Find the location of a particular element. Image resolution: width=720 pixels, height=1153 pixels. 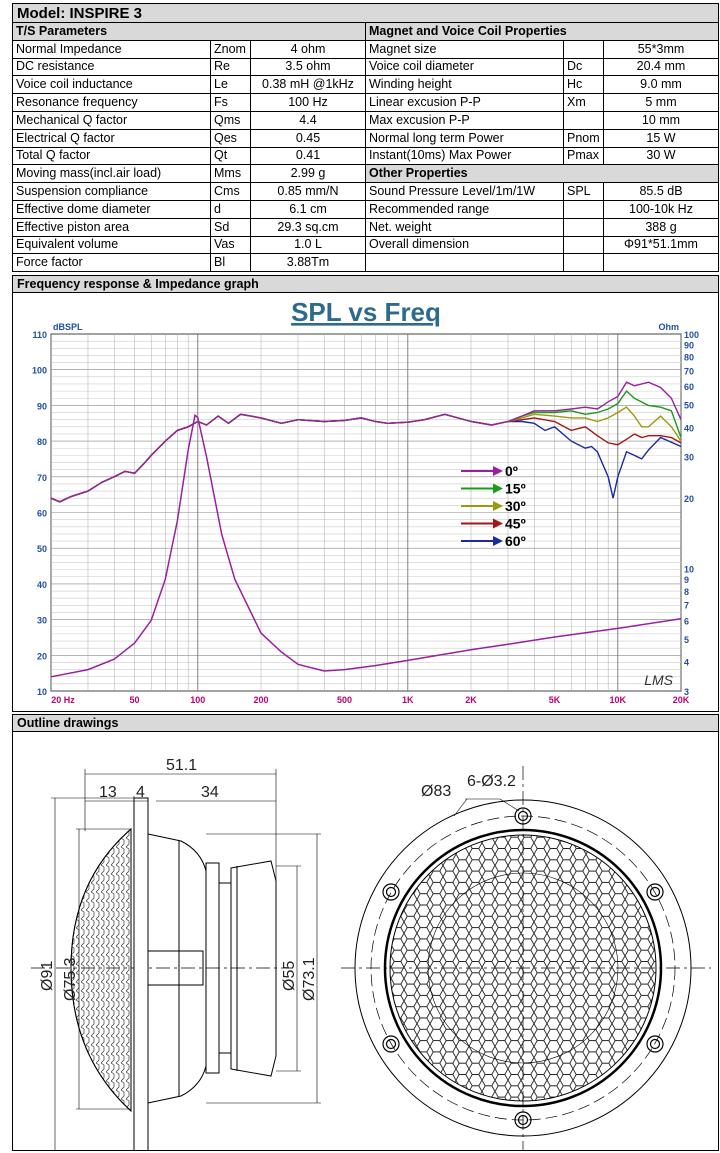

other-row: Recommended range 100-10k Hz is located at coordinates (542, 209).